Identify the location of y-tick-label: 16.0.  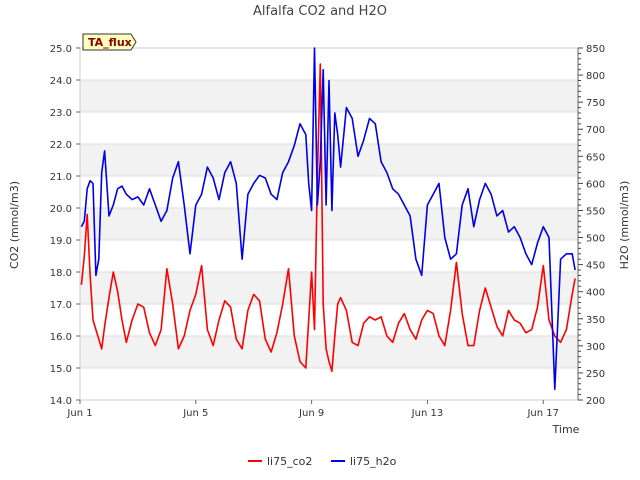
(61, 337).